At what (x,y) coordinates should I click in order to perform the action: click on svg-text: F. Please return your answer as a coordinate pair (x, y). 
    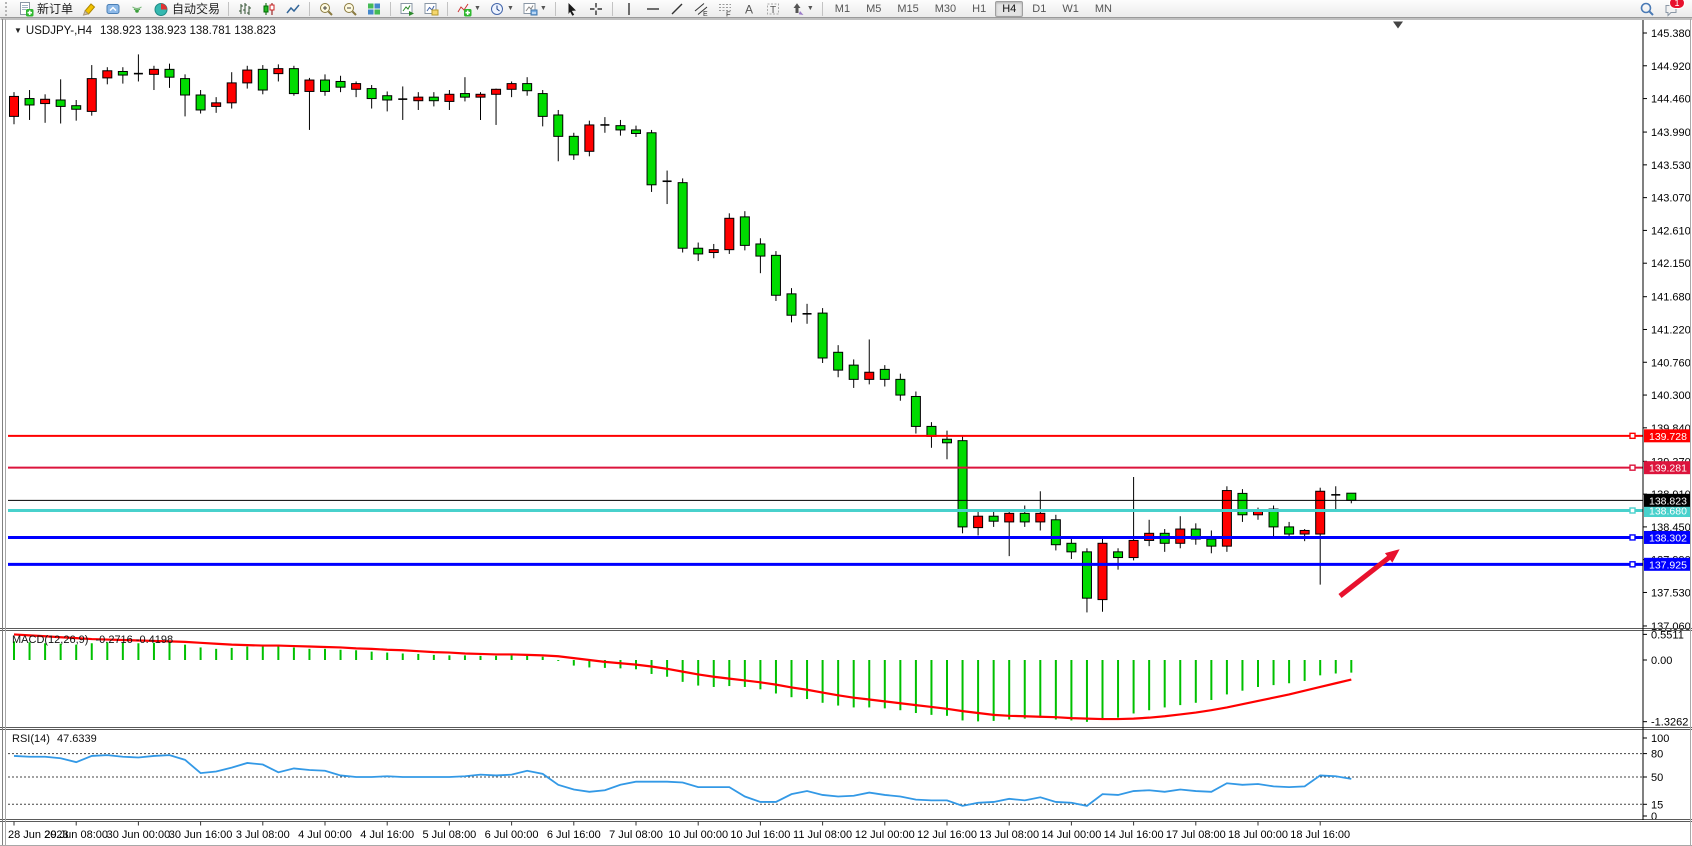
    Looking at the image, I should click on (728, 13).